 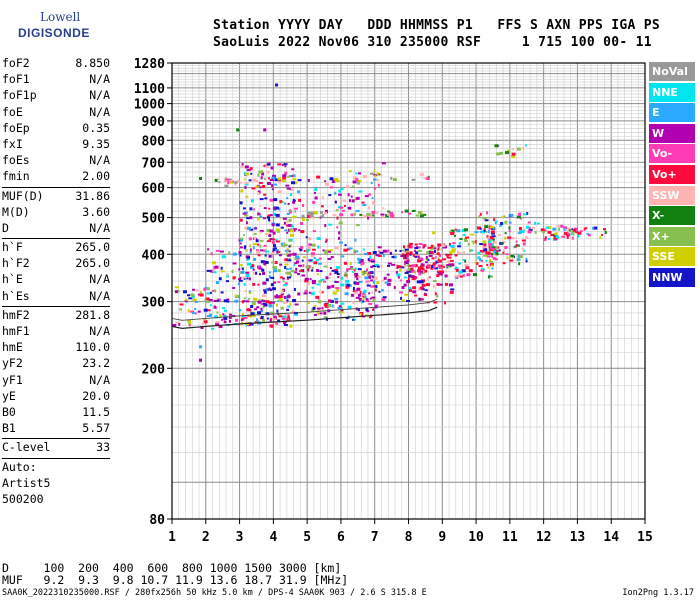 What do you see at coordinates (56, 129) in the screenshot?
I see `param-row: foEp 0.35` at bounding box center [56, 129].